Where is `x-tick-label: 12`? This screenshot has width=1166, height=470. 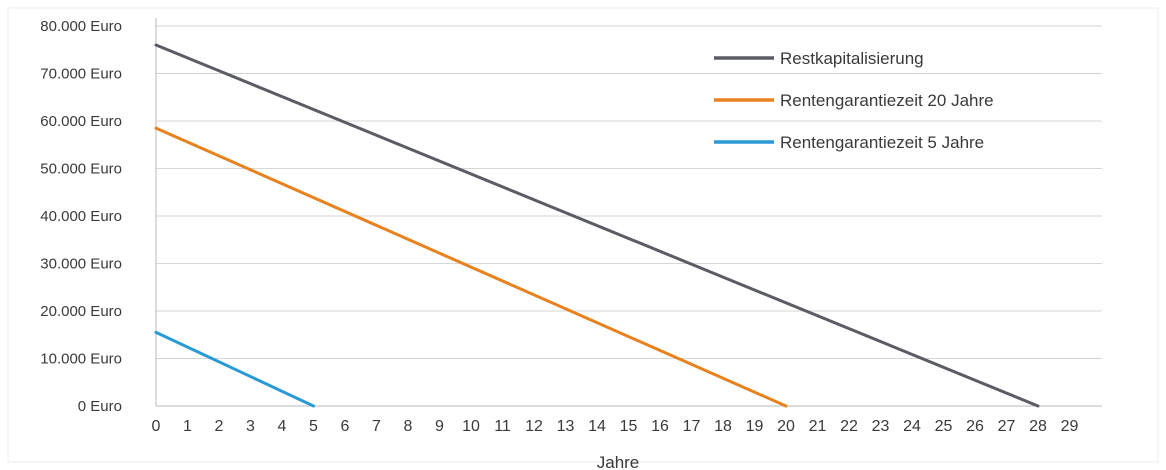 x-tick-label: 12 is located at coordinates (534, 426).